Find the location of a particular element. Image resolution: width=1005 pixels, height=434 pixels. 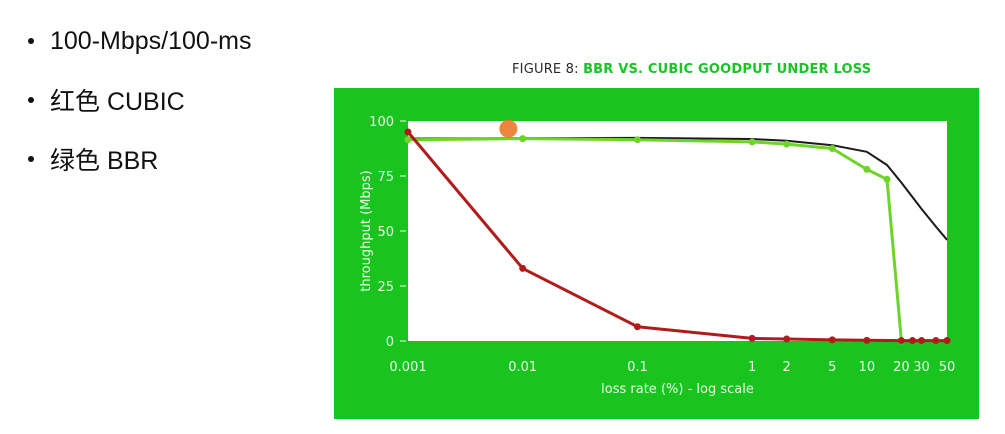

y-tick-label: 50 is located at coordinates (385, 232).